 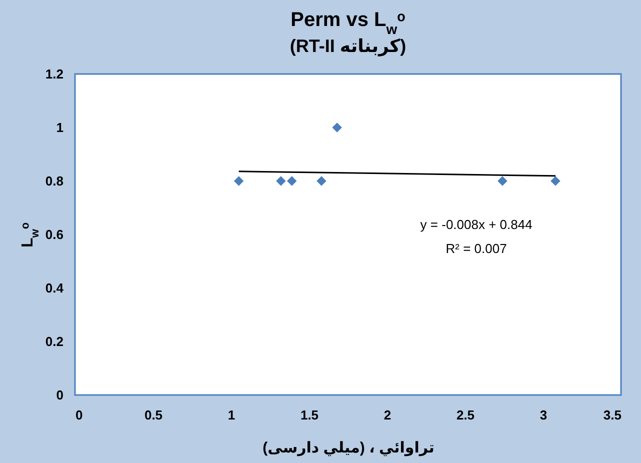 I want to click on annotation: y = -0.008x + 0.844, so click(x=476, y=224).